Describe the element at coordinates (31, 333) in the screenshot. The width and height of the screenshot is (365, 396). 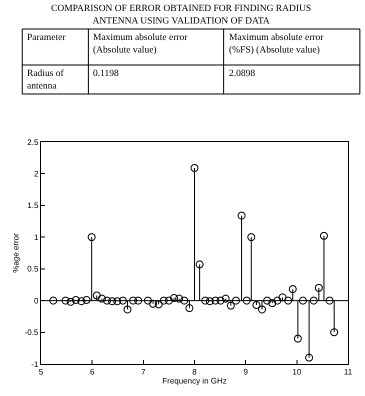
I see `y-tick-label: -0.5` at that location.